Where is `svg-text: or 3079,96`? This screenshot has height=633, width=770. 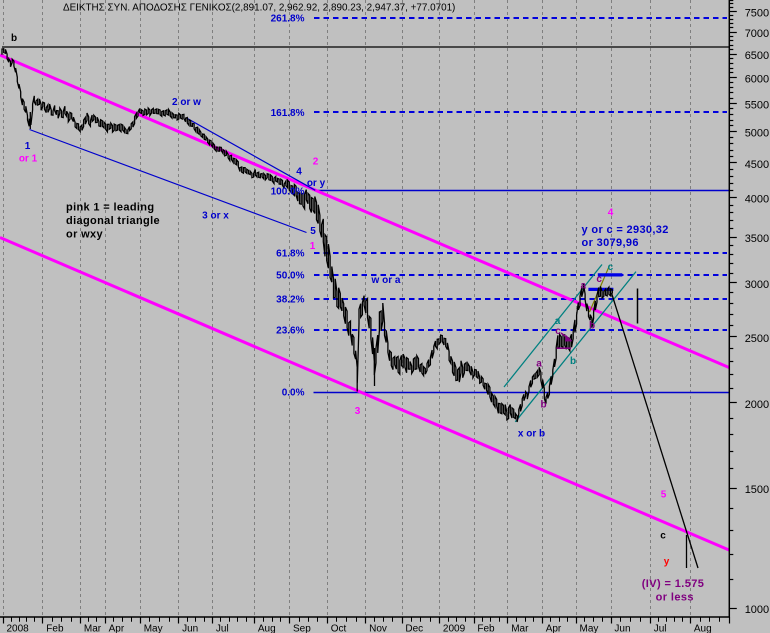
svg-text: or 3079,96 is located at coordinates (610, 243).